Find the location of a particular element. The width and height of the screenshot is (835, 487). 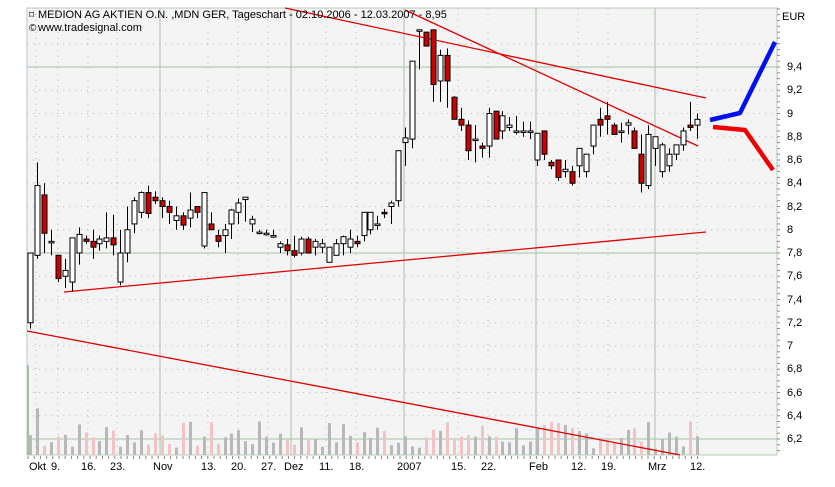

x-axis-label: Dez is located at coordinates (294, 467).